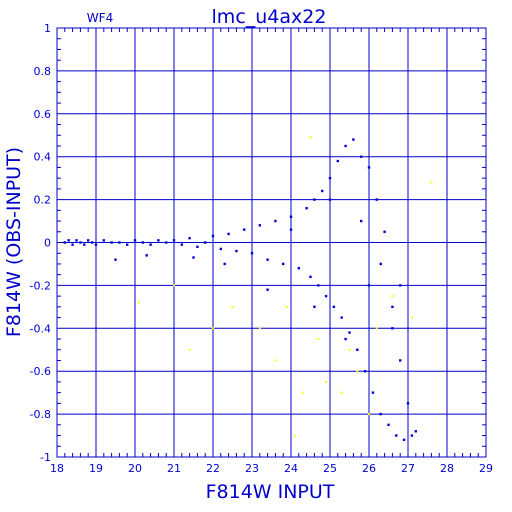 The image size is (512, 512). Describe the element at coordinates (174, 468) in the screenshot. I see `x-tick-label: 21` at that location.